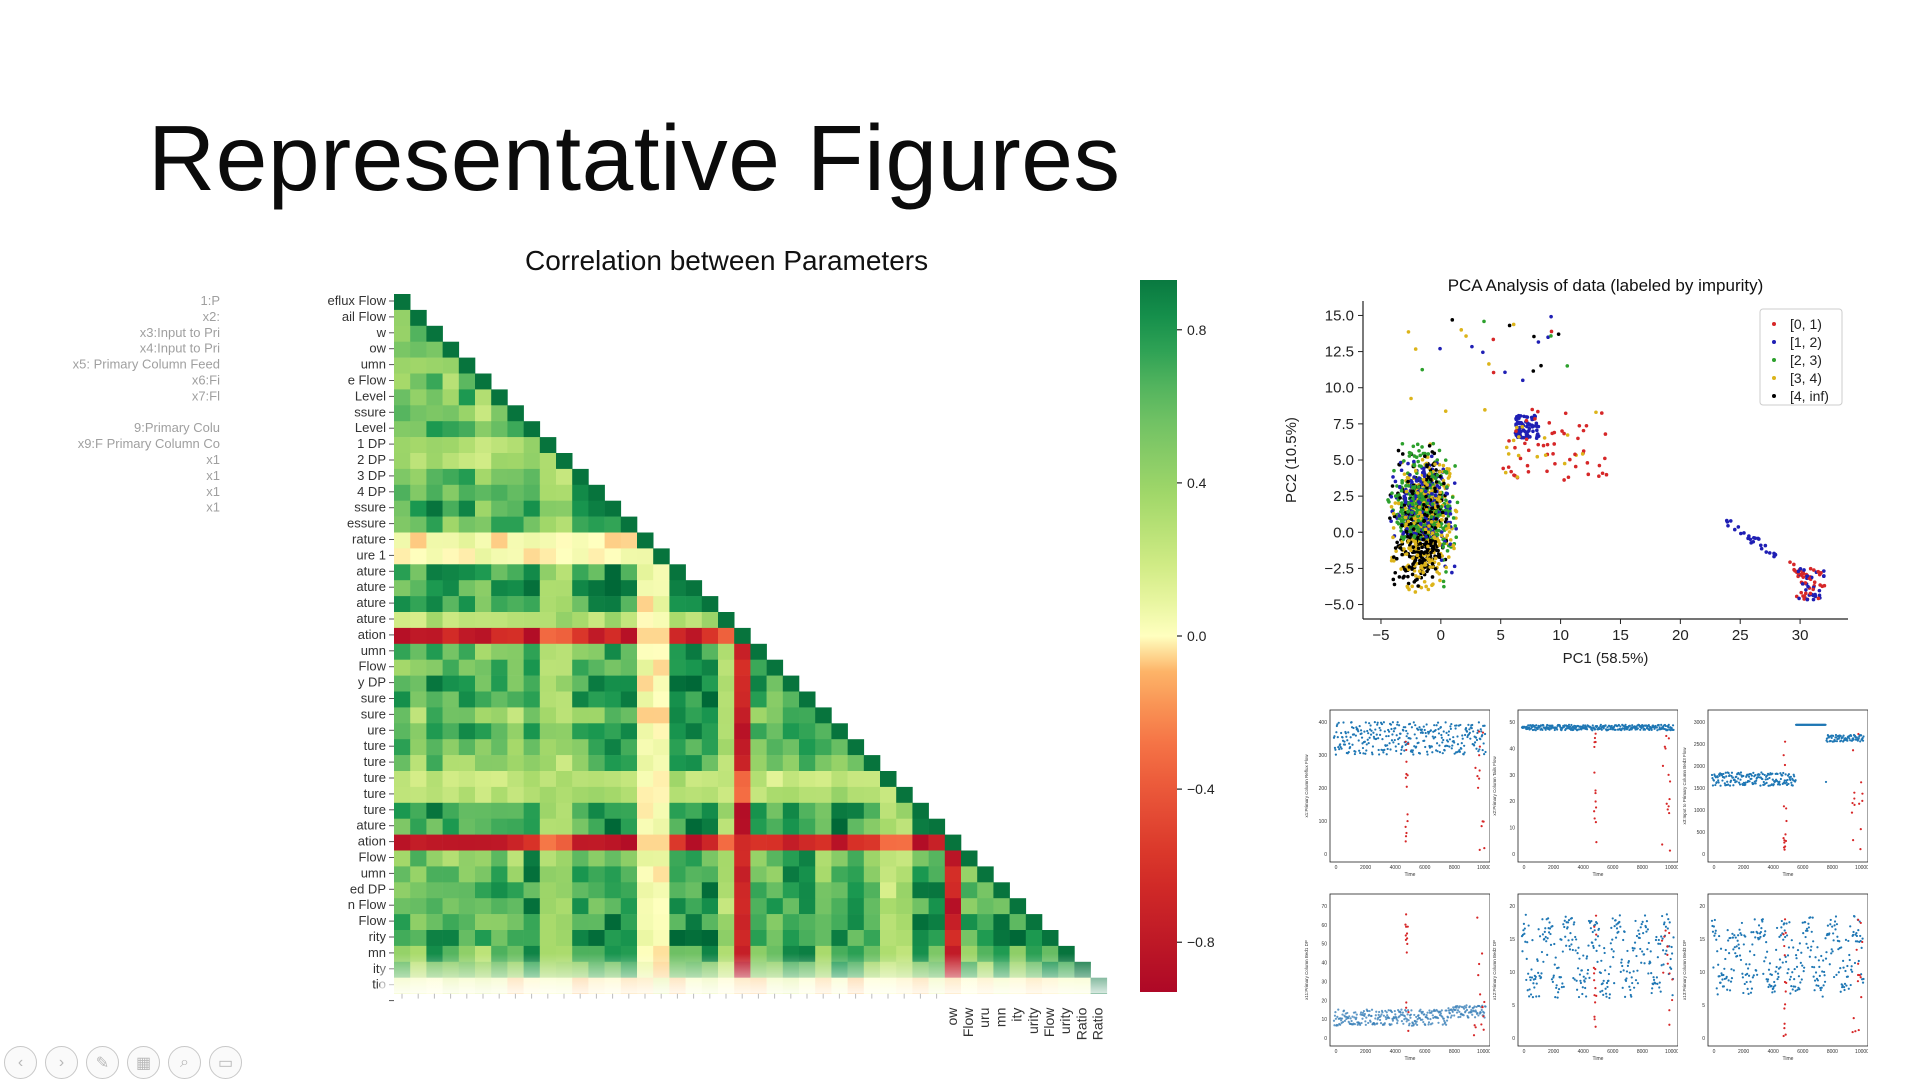 The height and width of the screenshot is (1080, 1920). Describe the element at coordinates (1324, 982) in the screenshot. I see `panel-y-tick-label: 30` at that location.